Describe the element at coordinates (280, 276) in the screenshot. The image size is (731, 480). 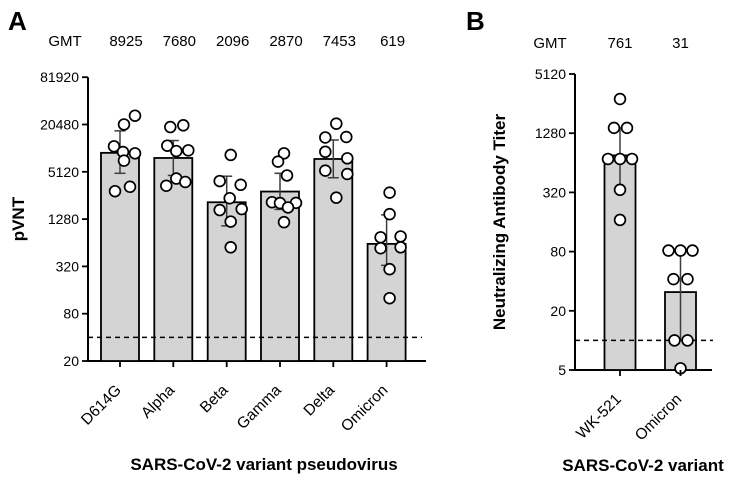
I see `bar-Gamma` at that location.